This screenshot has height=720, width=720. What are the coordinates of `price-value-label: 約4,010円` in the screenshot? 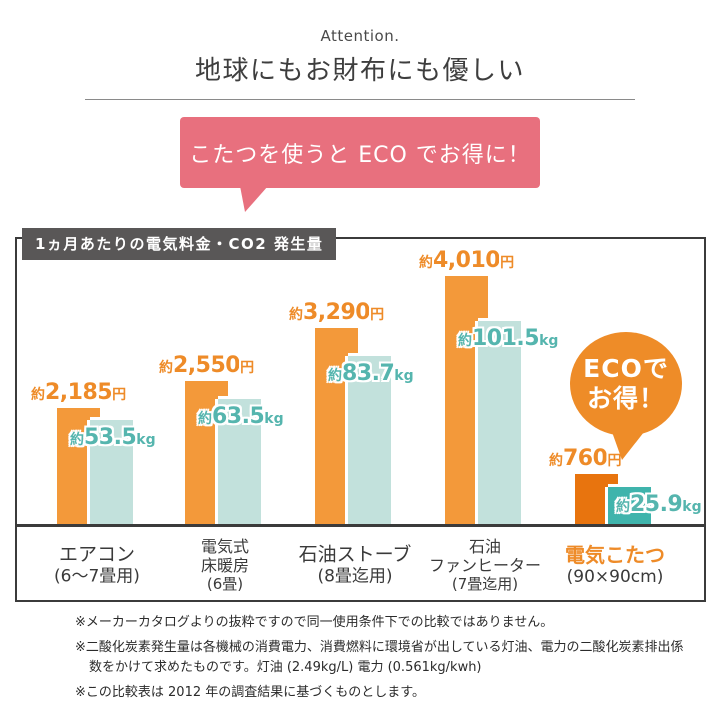 It's located at (467, 260).